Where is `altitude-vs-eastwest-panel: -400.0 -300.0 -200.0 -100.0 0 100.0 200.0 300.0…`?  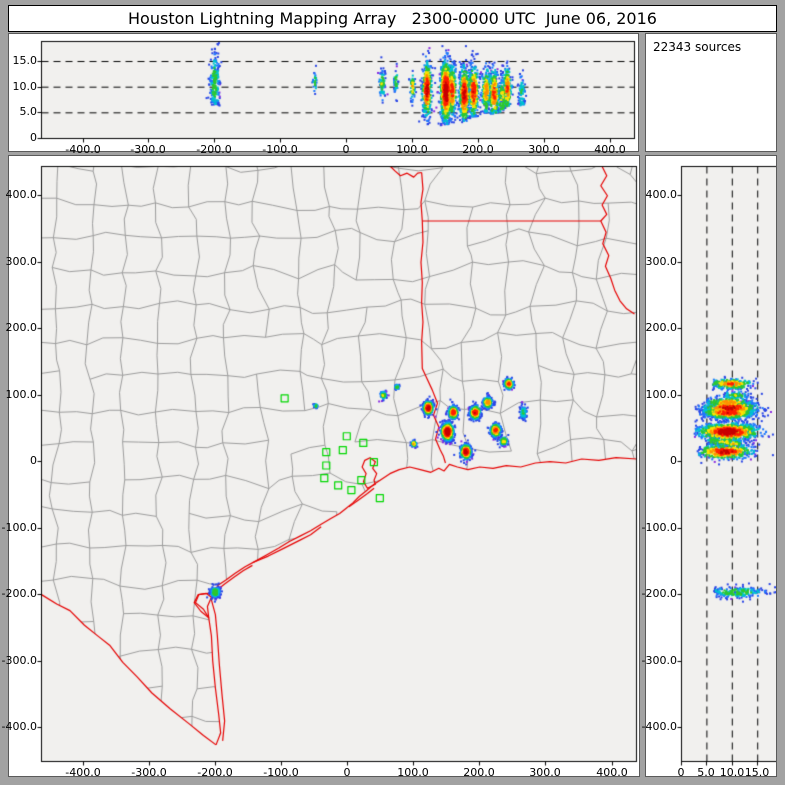 altitude-vs-eastwest-panel: -400.0 -300.0 -200.0 -100.0 0 100.0 200.0 300.0… is located at coordinates (323, 94).